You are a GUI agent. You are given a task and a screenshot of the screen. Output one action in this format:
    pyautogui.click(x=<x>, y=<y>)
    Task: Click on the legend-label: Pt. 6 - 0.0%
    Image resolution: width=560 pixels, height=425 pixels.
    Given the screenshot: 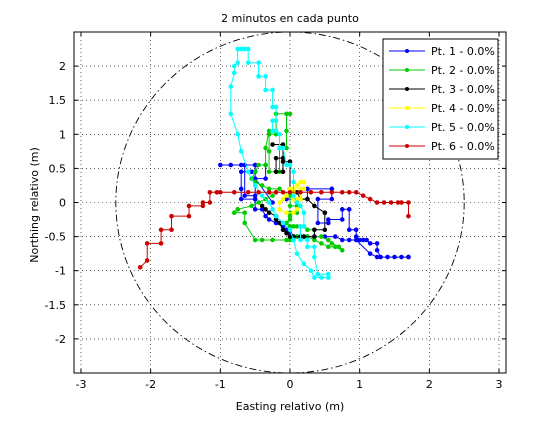 What is the action you would take?
    pyautogui.click(x=463, y=146)
    